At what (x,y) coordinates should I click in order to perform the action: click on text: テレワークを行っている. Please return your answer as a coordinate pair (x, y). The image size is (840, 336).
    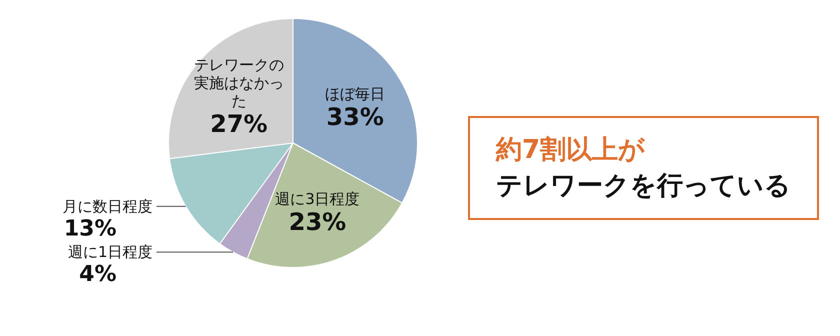
    Looking at the image, I should click on (643, 186).